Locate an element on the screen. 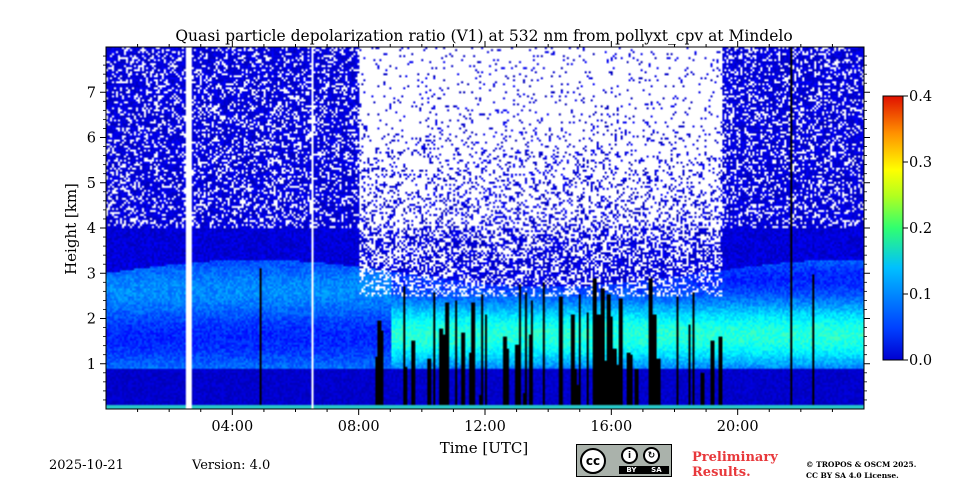 This screenshot has width=960, height=481. x-tick-label: 20:00 is located at coordinates (738, 427).